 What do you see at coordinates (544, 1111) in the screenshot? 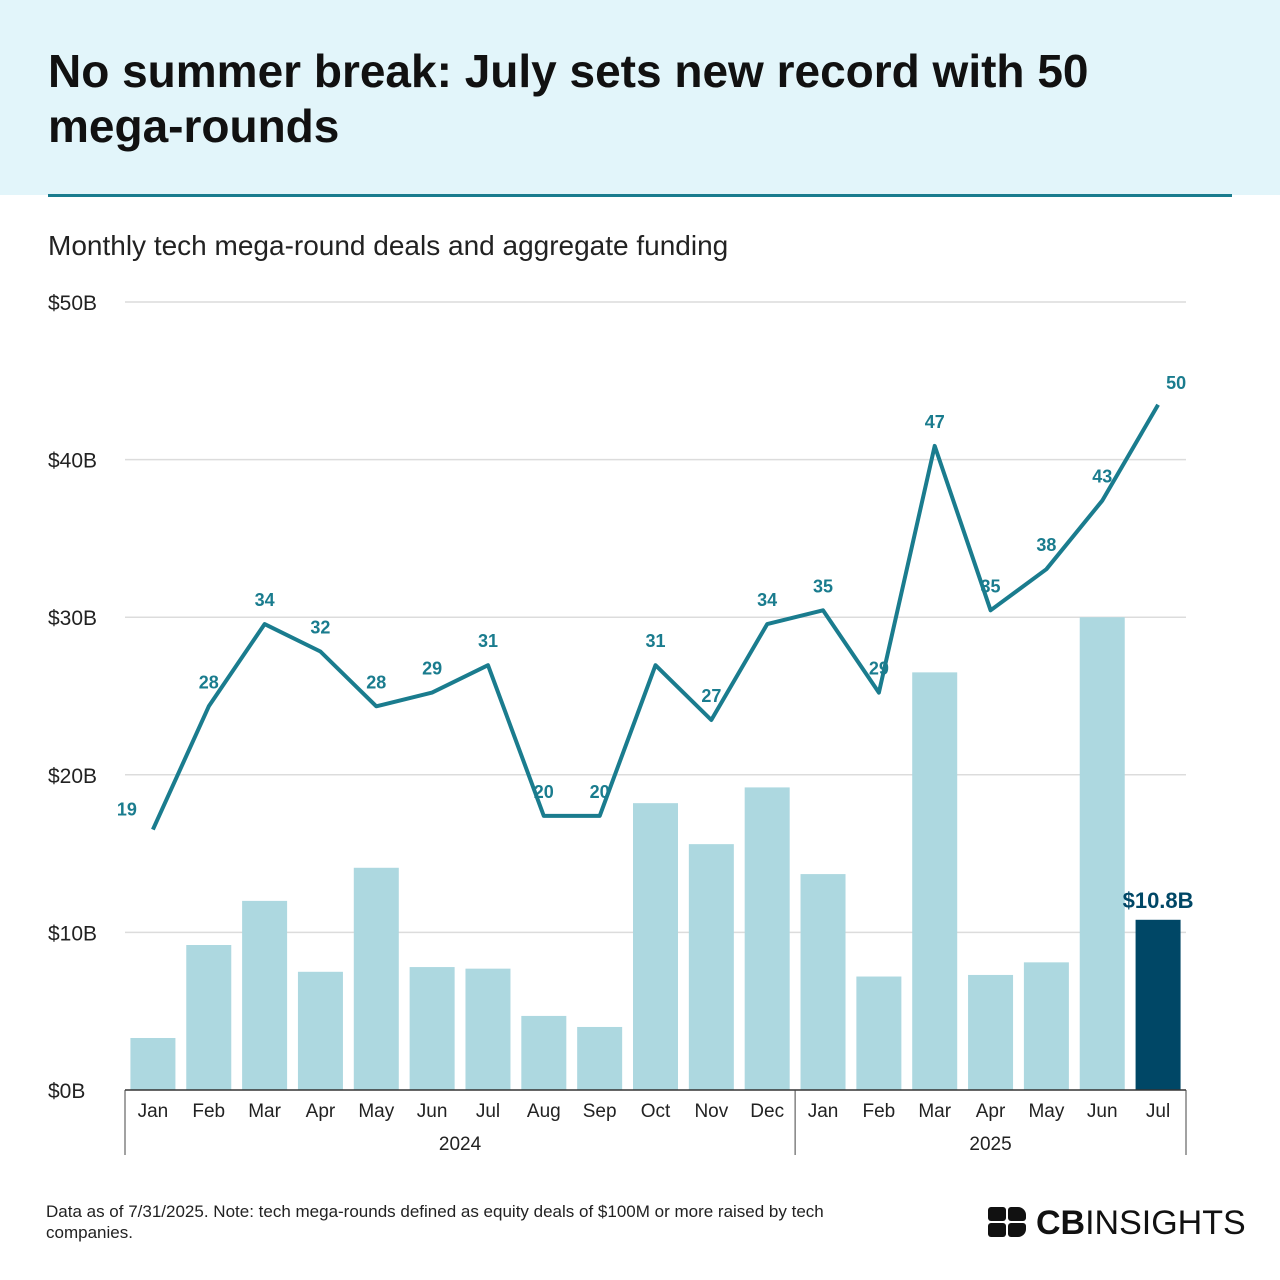
I see `x-tick-label: Aug` at bounding box center [544, 1111].